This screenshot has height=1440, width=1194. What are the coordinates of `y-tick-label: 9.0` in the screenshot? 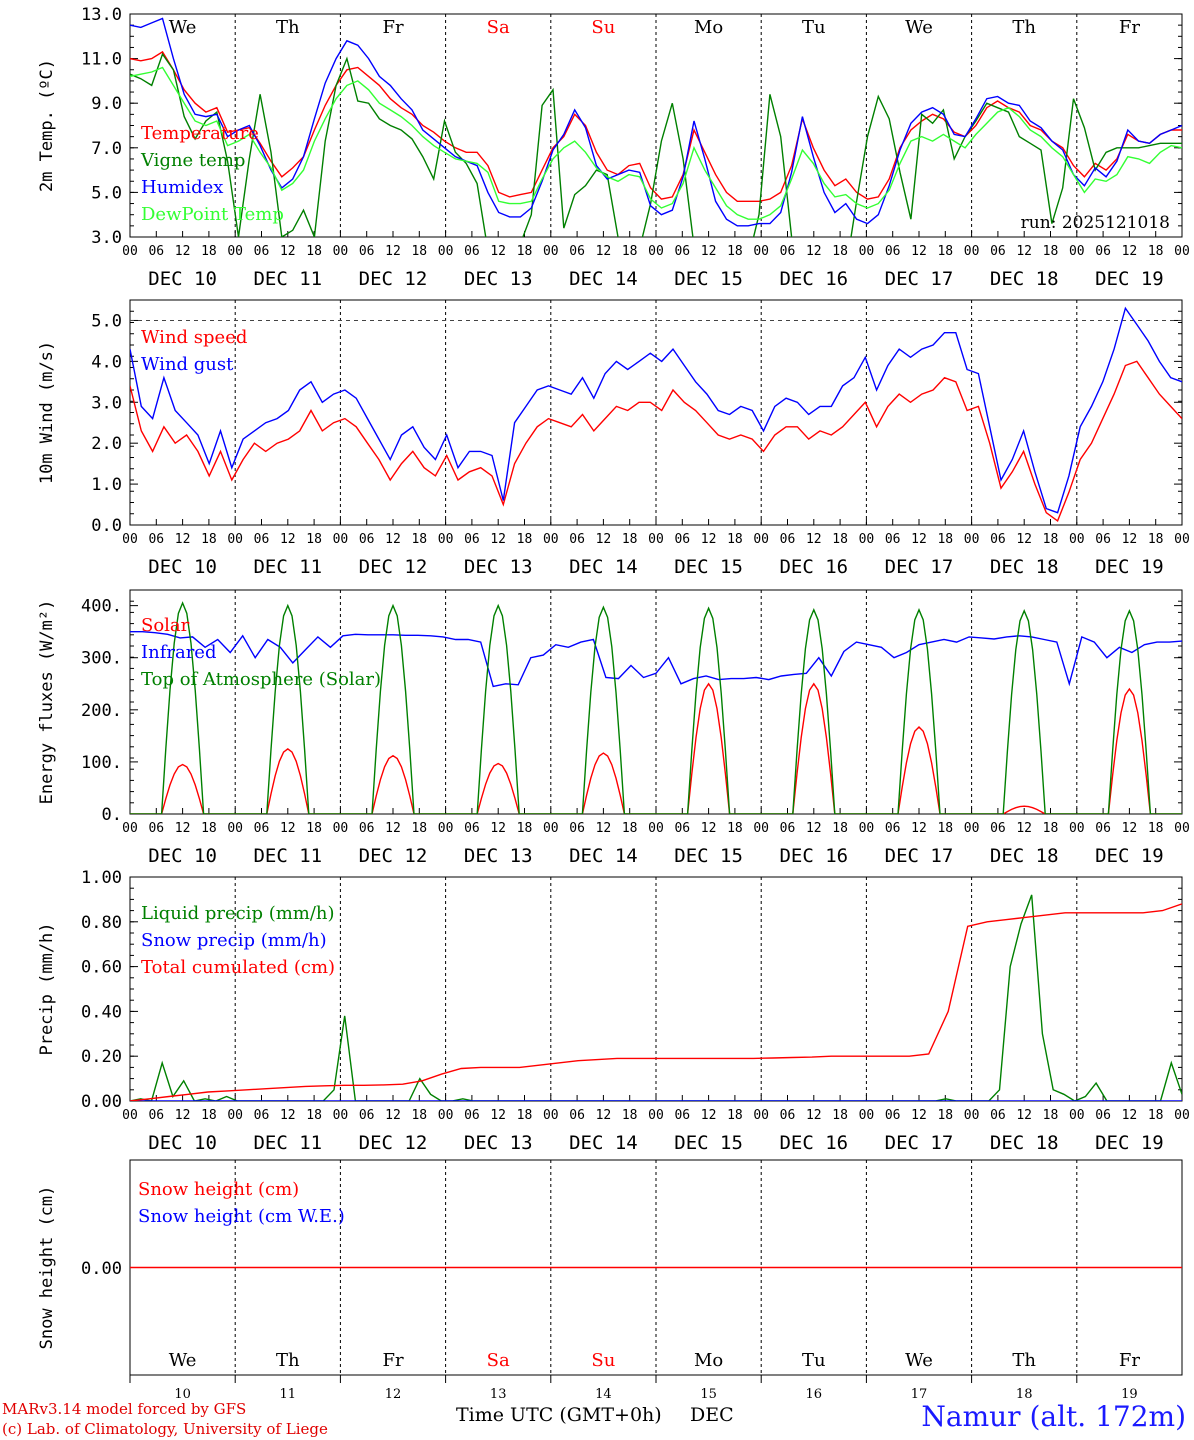 It's located at (106, 104).